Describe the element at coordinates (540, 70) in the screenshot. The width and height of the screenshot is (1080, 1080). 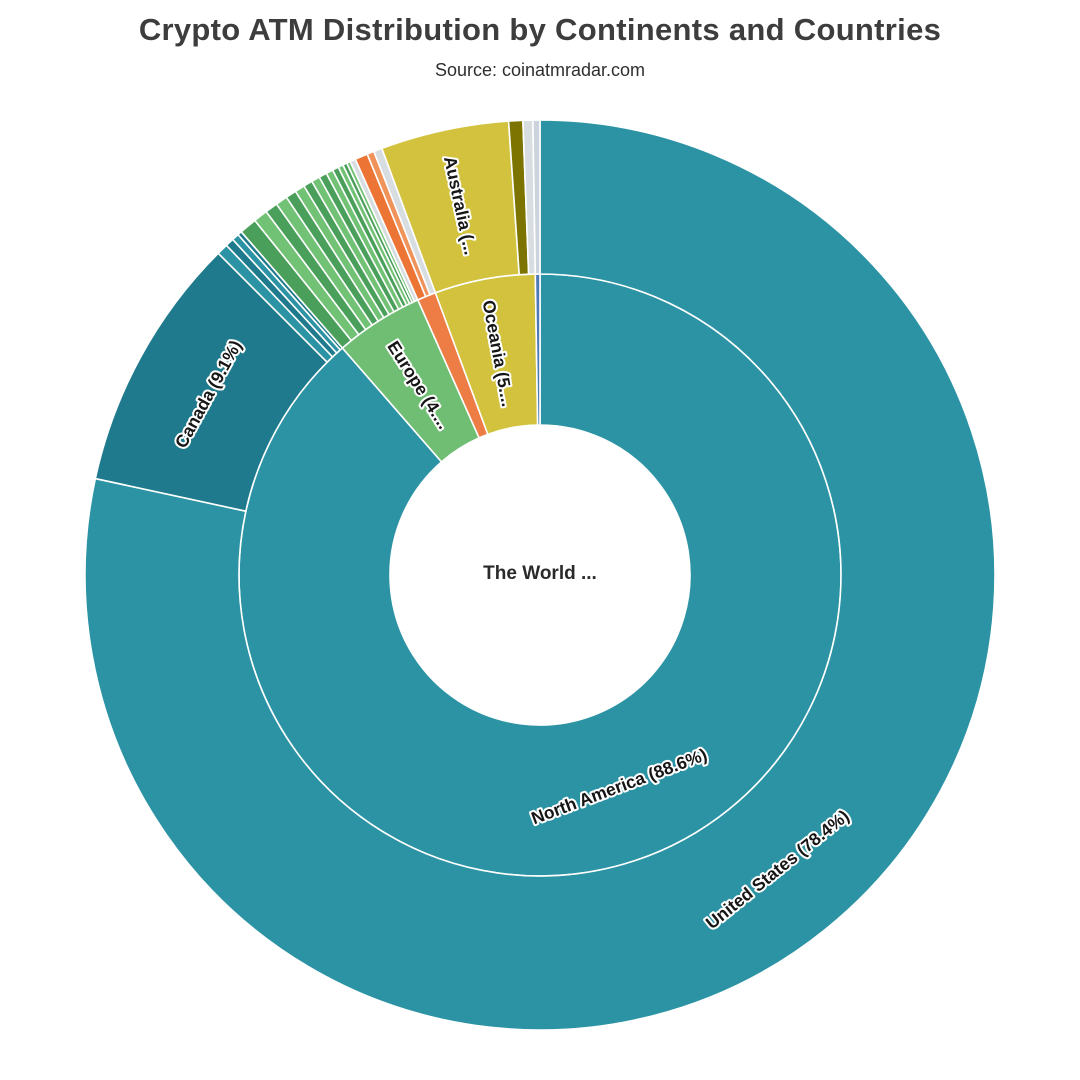
I see `chart-subtitle: Source: coinatmradar.com` at that location.